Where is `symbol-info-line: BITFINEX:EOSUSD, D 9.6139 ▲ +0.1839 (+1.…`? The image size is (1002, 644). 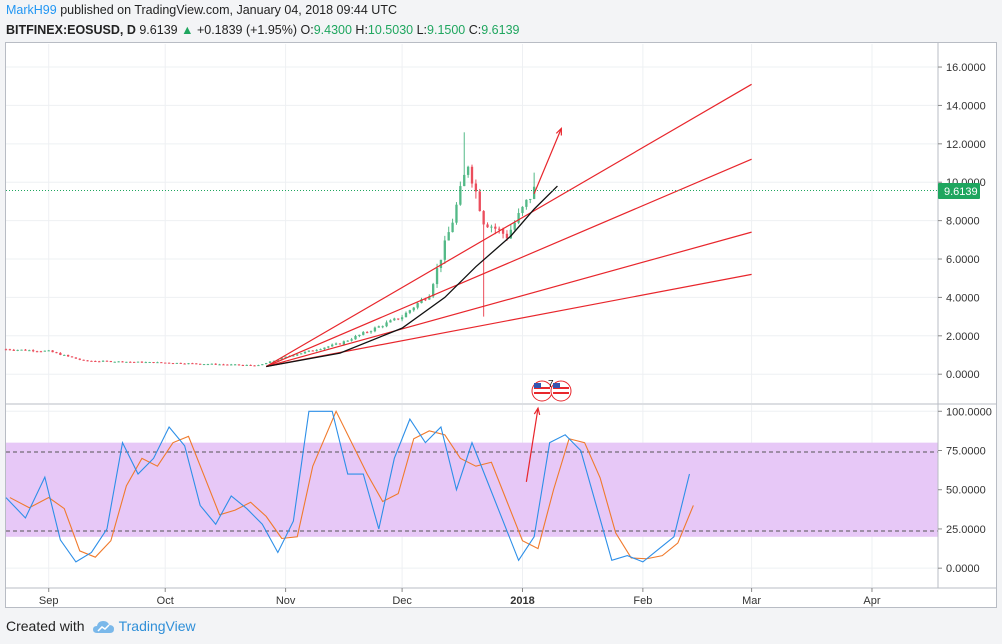 symbol-info-line: BITFINEX:EOSUSD, D 9.6139 ▲ +0.1839 (+1.… is located at coordinates (262, 30).